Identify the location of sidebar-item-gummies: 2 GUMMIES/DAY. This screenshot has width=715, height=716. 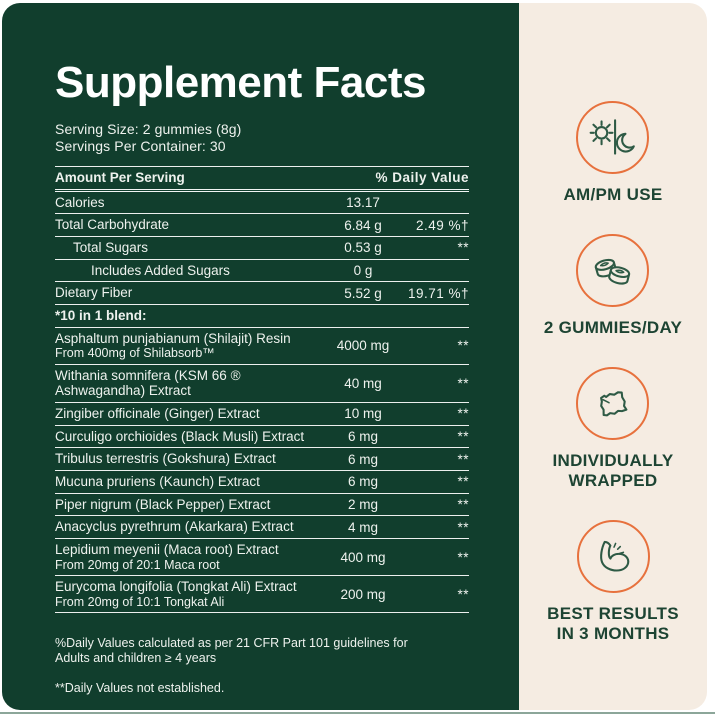
(613, 286).